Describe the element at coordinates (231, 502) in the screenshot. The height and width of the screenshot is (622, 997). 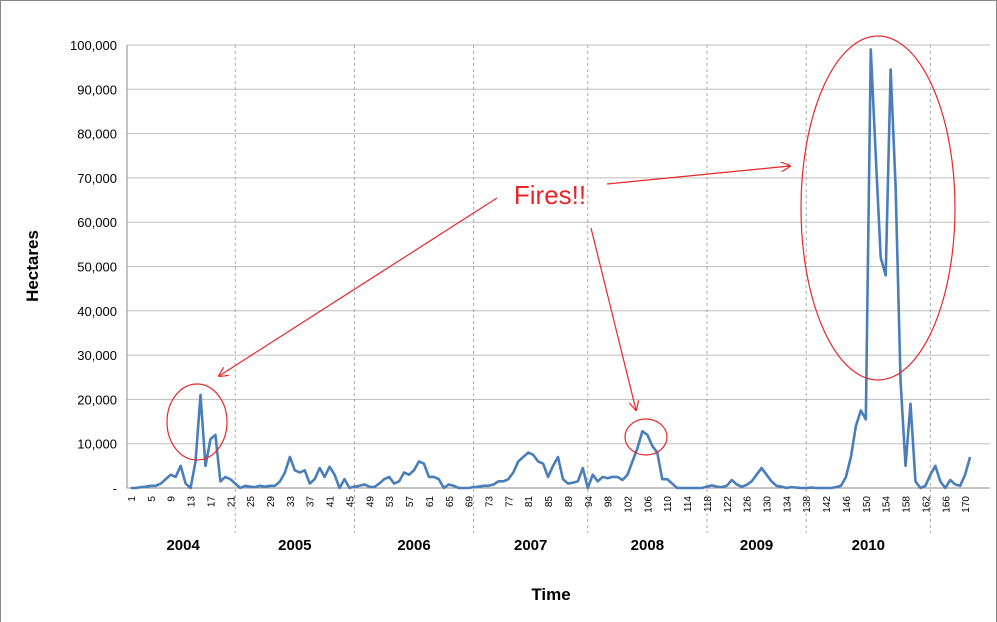
I see `x-tick-label: 21` at that location.